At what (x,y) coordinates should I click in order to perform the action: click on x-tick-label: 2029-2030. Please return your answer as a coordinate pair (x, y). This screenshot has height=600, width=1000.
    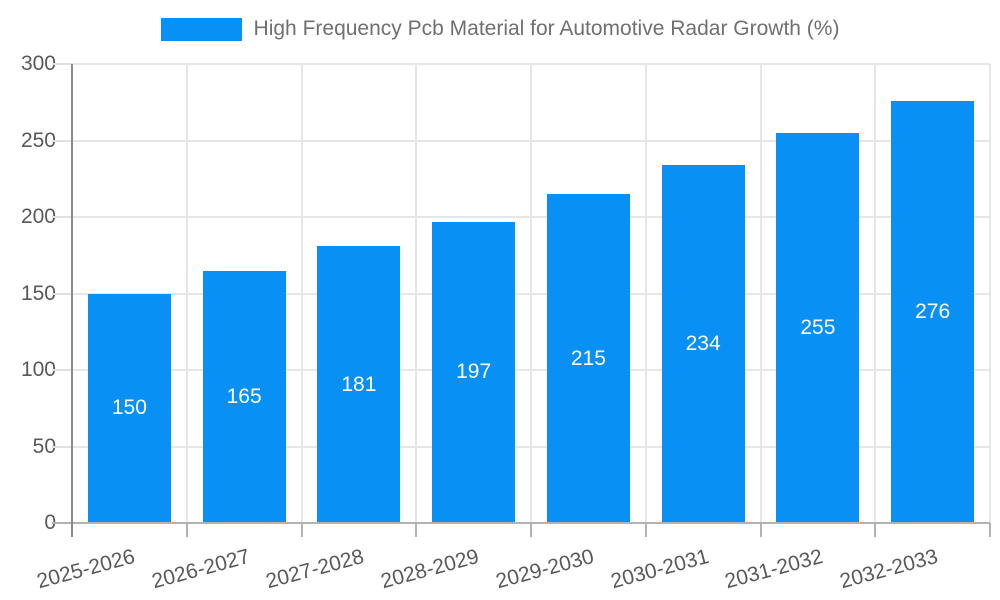
    Looking at the image, I should click on (545, 569).